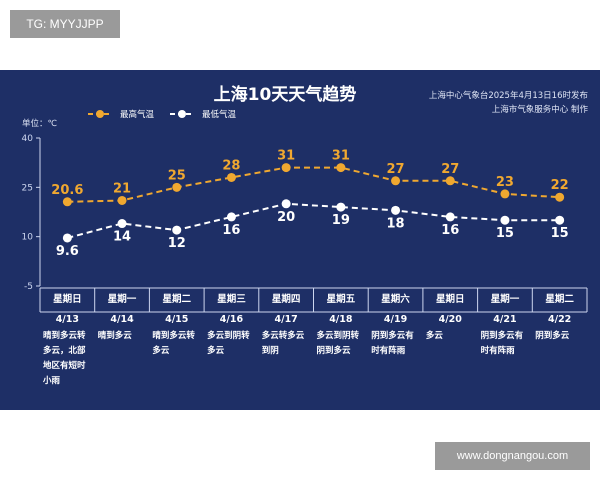 The height and width of the screenshot is (480, 600). Describe the element at coordinates (67, 319) in the screenshot. I see `category-date: 4/13` at that location.